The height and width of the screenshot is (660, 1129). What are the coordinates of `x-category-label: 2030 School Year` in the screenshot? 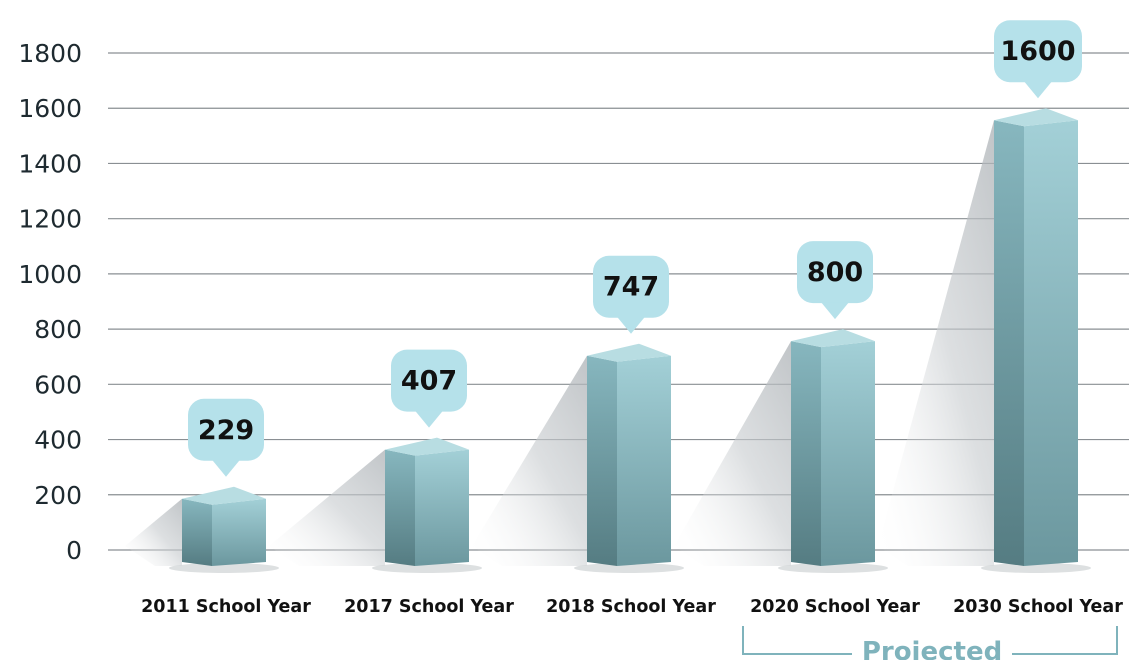 It's located at (1038, 607).